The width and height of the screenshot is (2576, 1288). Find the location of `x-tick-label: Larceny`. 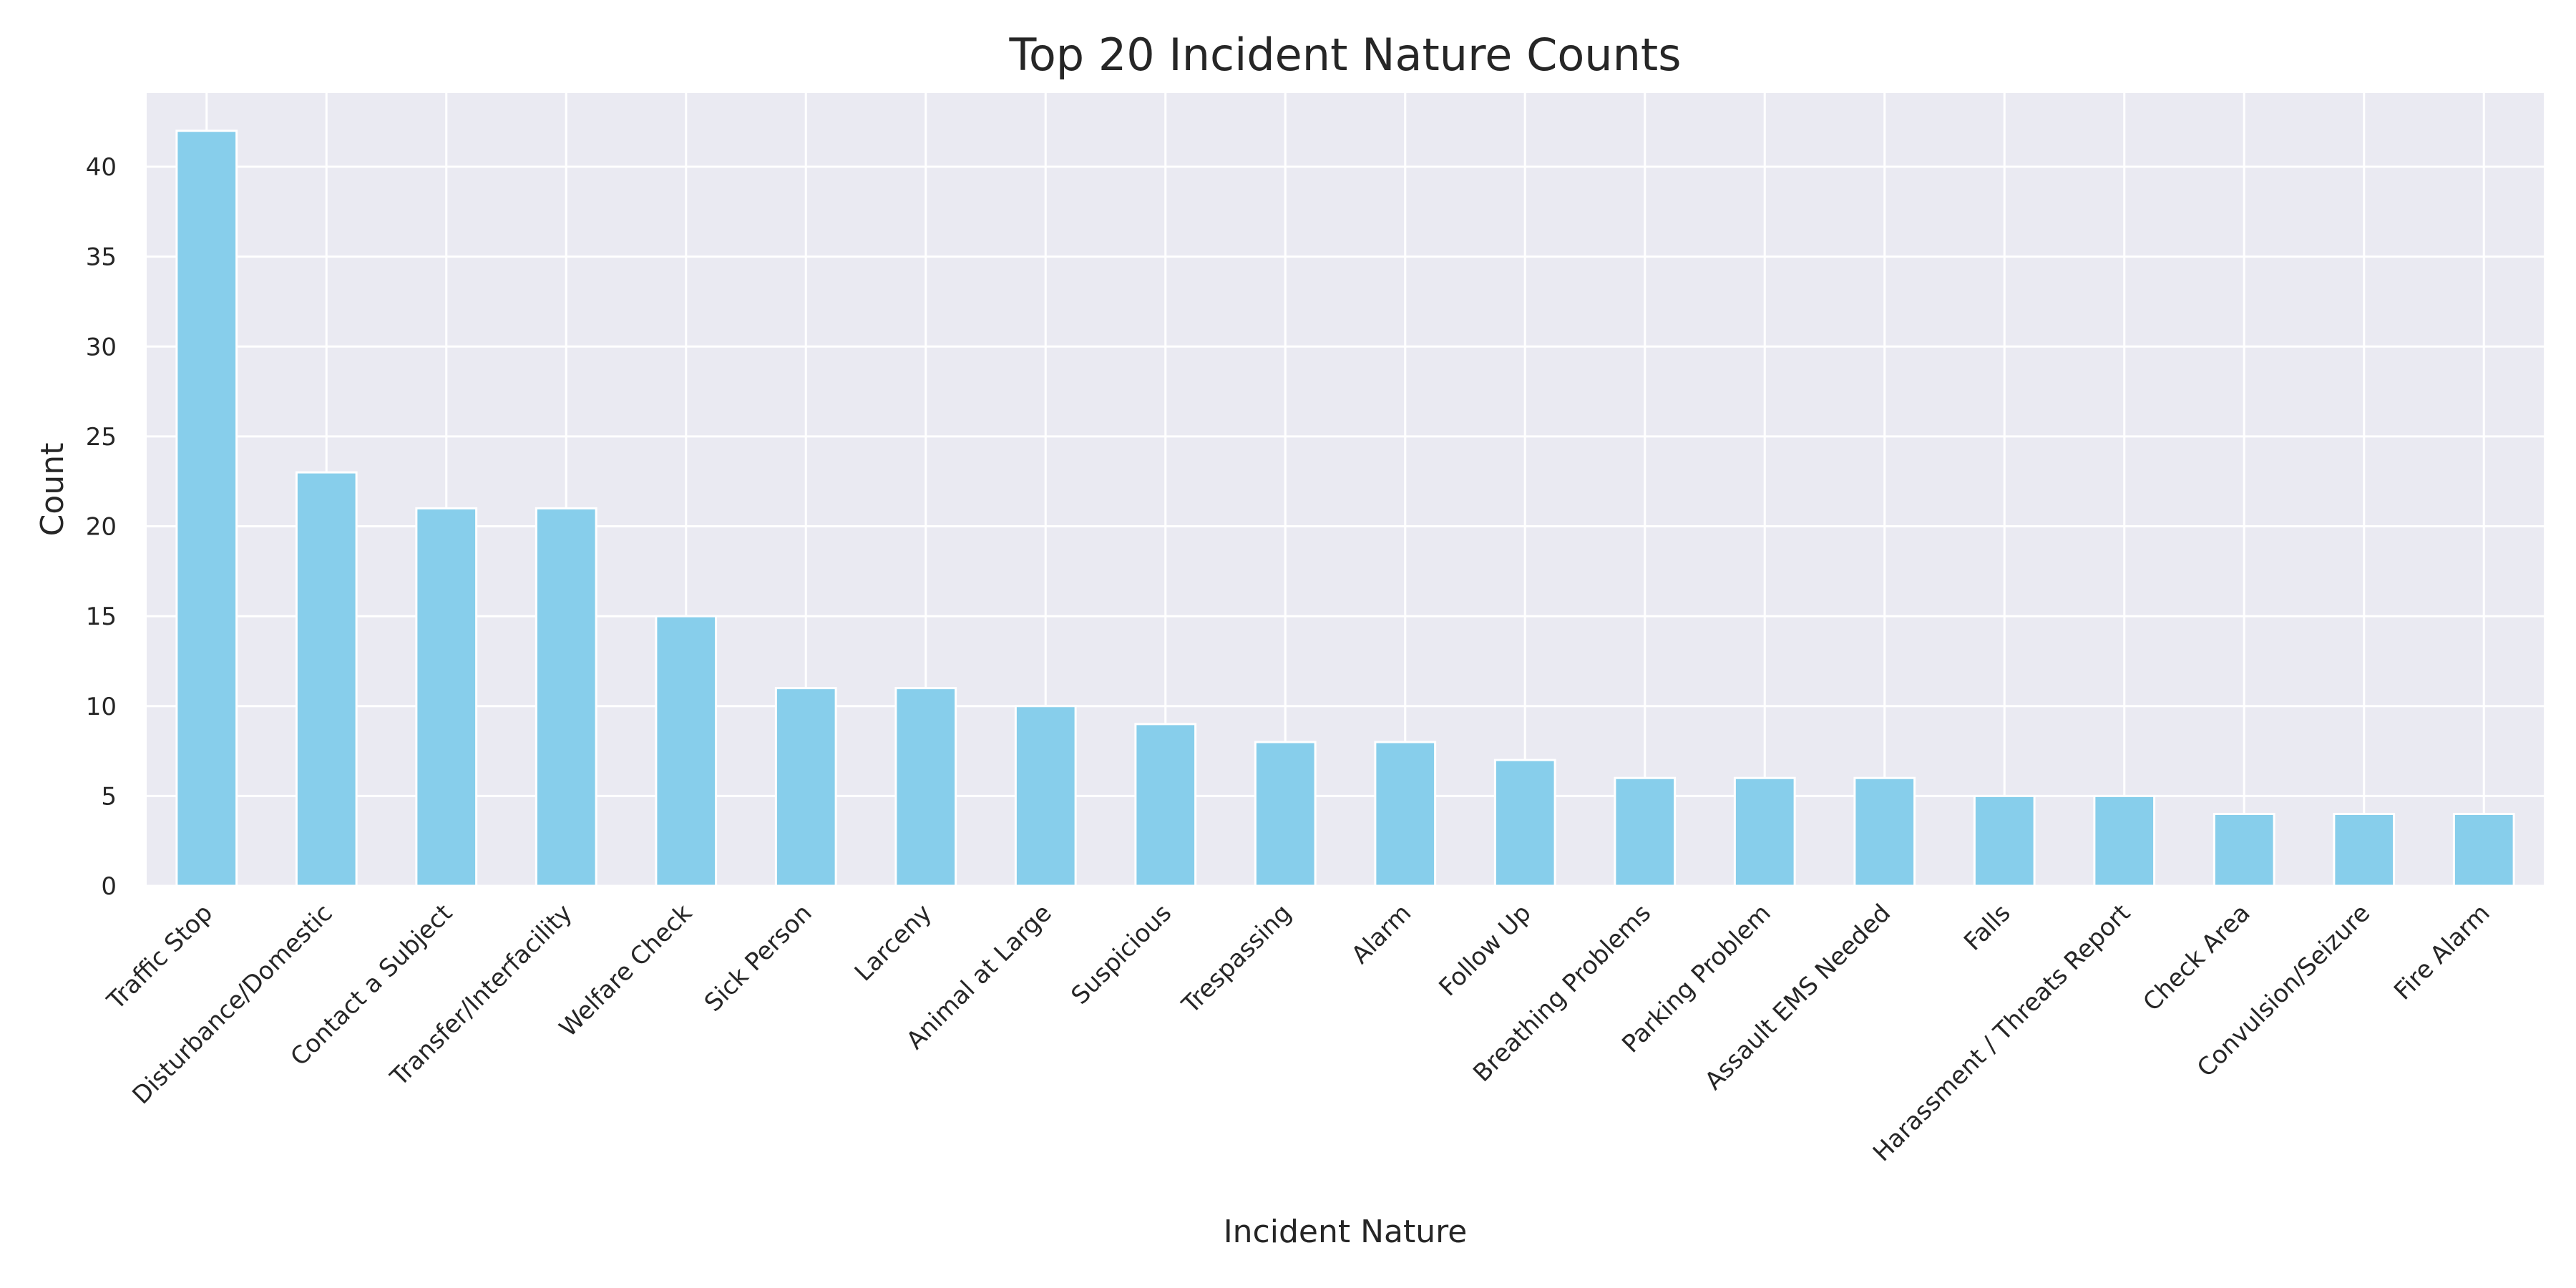

x-tick-label: Larceny is located at coordinates (893, 943).